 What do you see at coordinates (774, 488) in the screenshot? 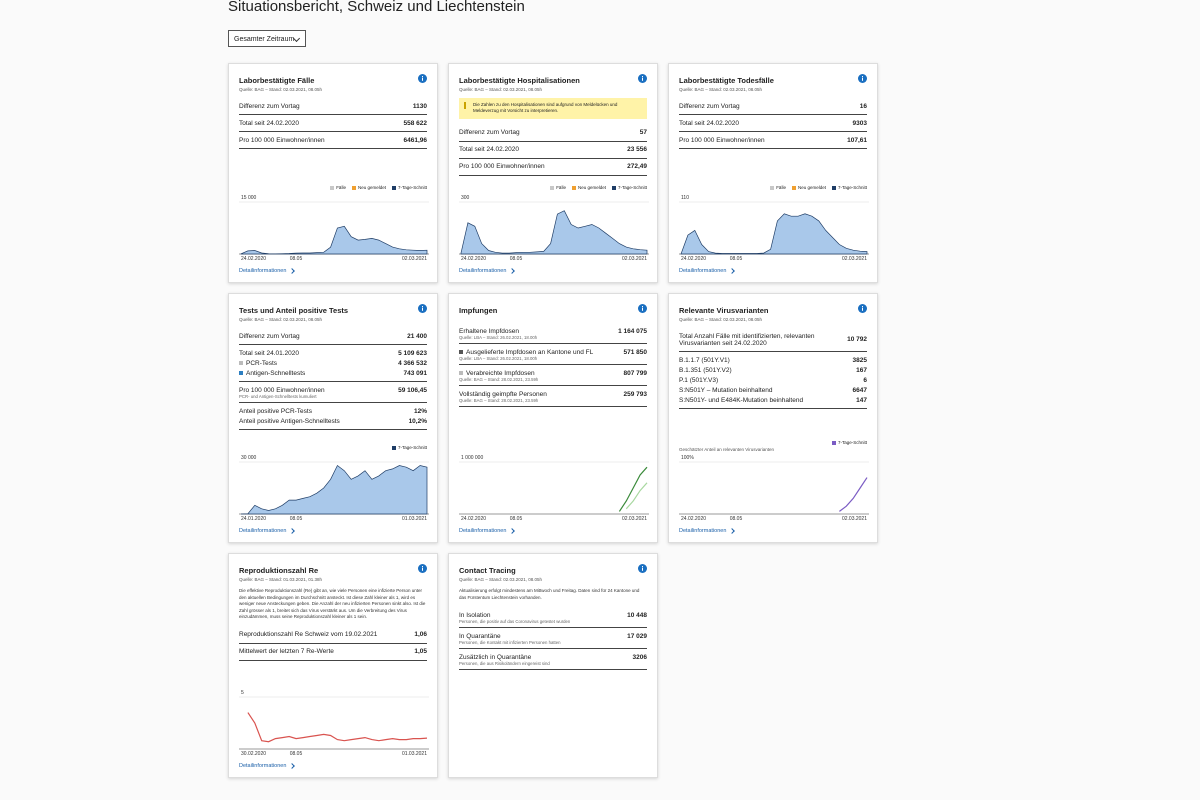
I see `mini-chart: 100% 24.02.2020 08.05 02.03.2021` at bounding box center [774, 488].